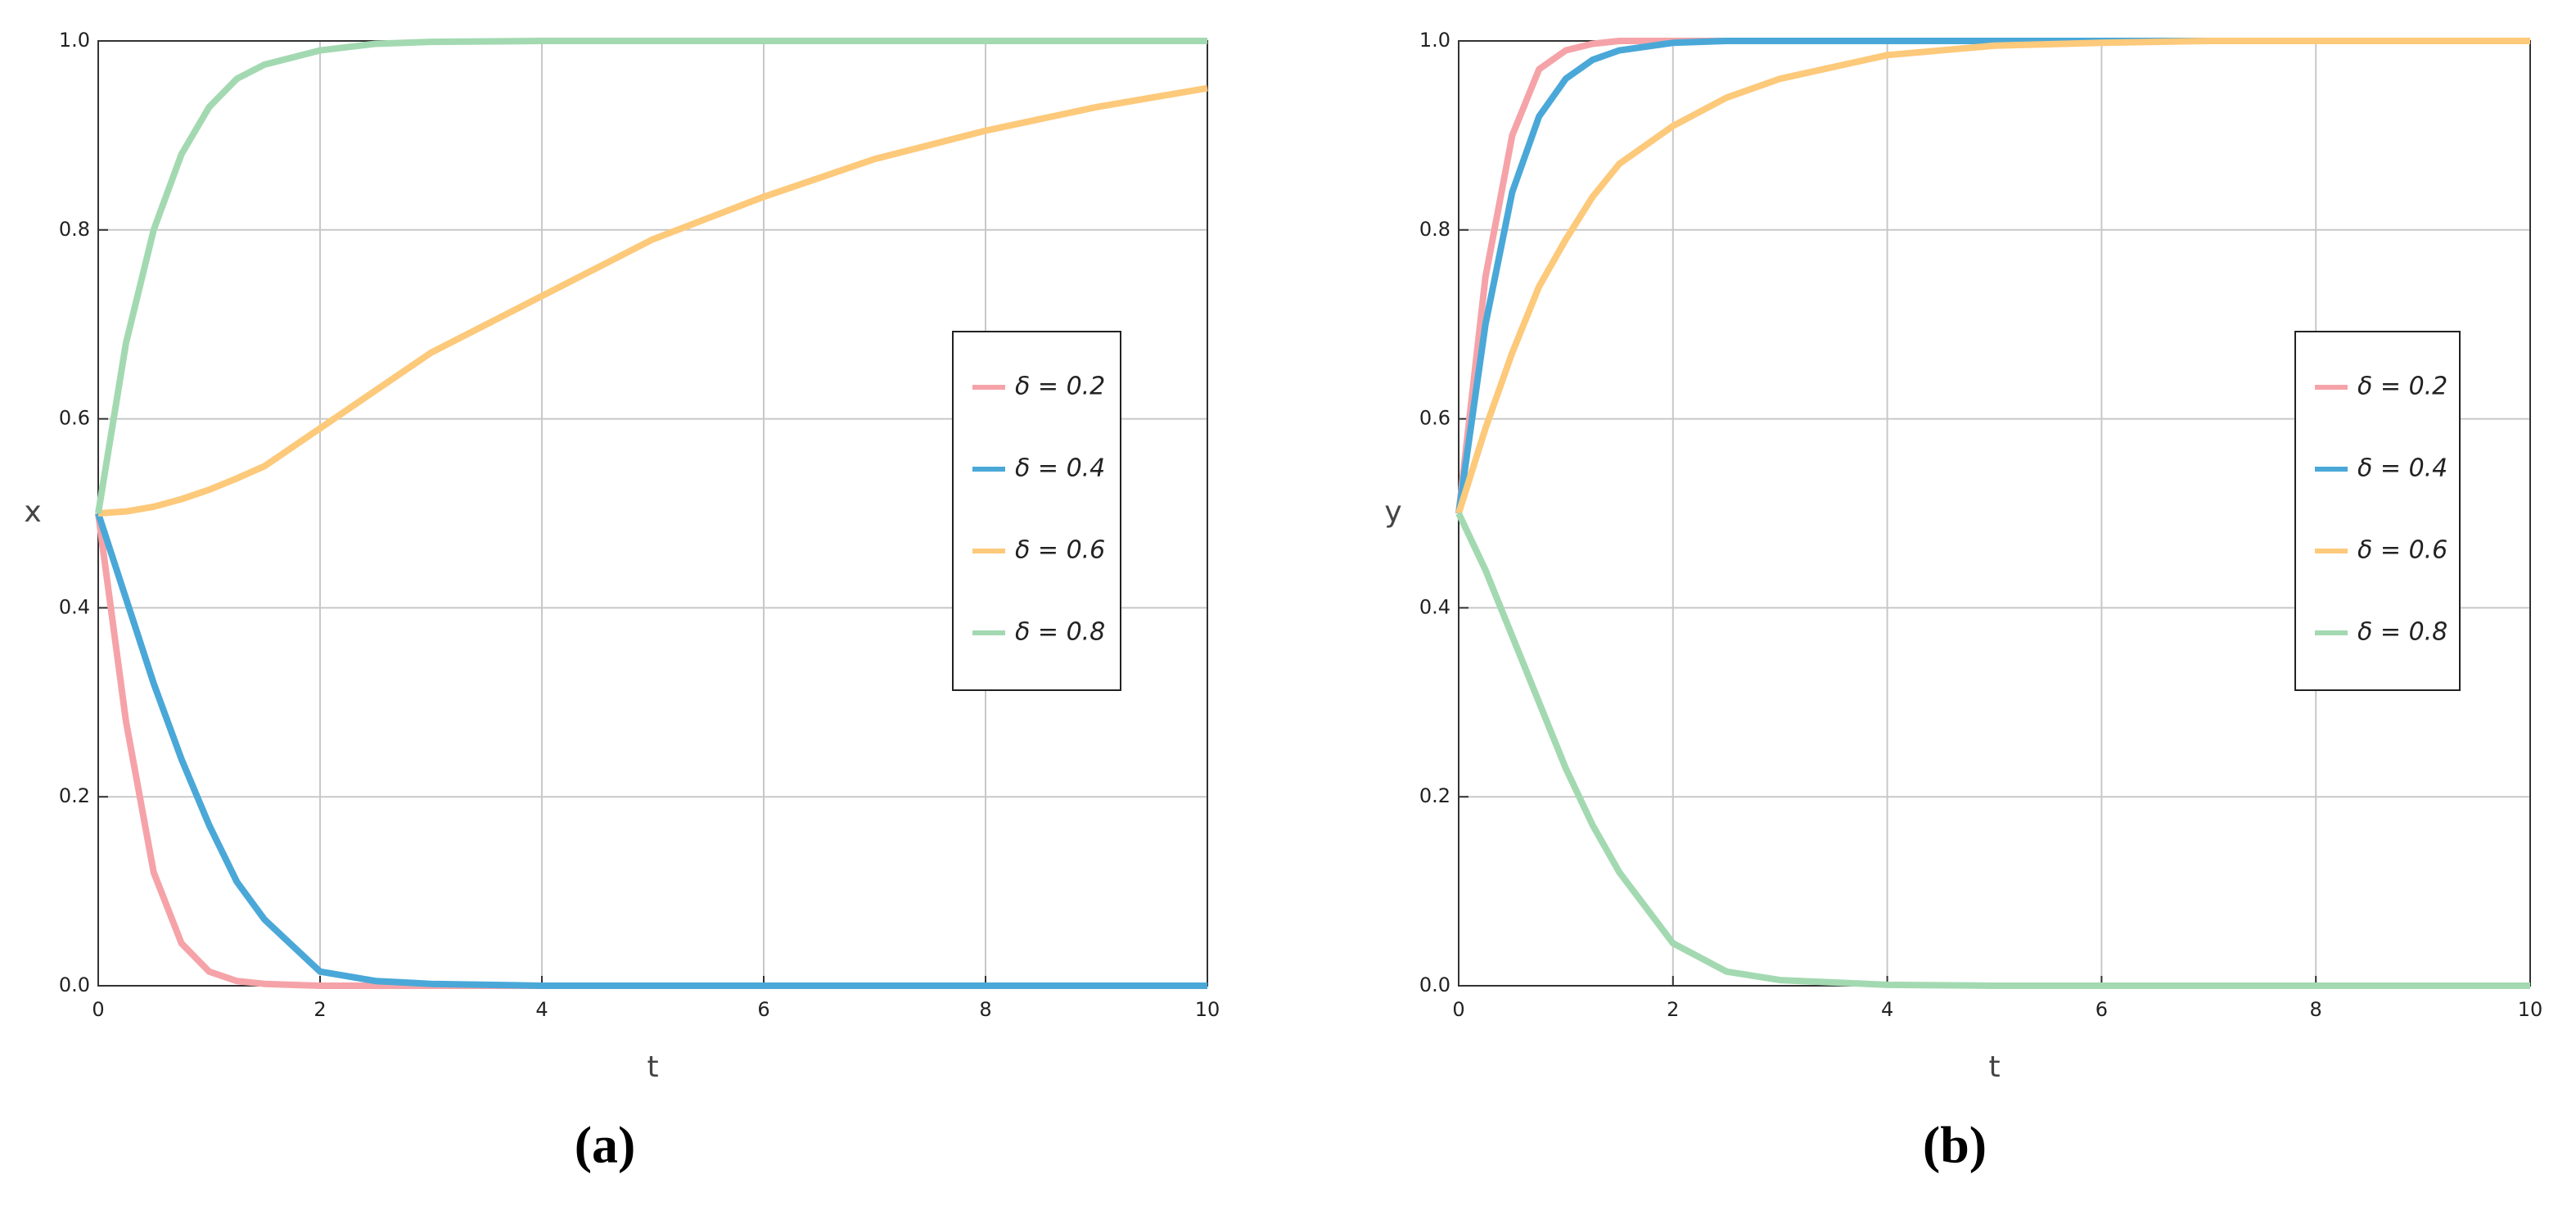  Describe the element at coordinates (32, 512) in the screenshot. I see `y-axis-label: x` at that location.